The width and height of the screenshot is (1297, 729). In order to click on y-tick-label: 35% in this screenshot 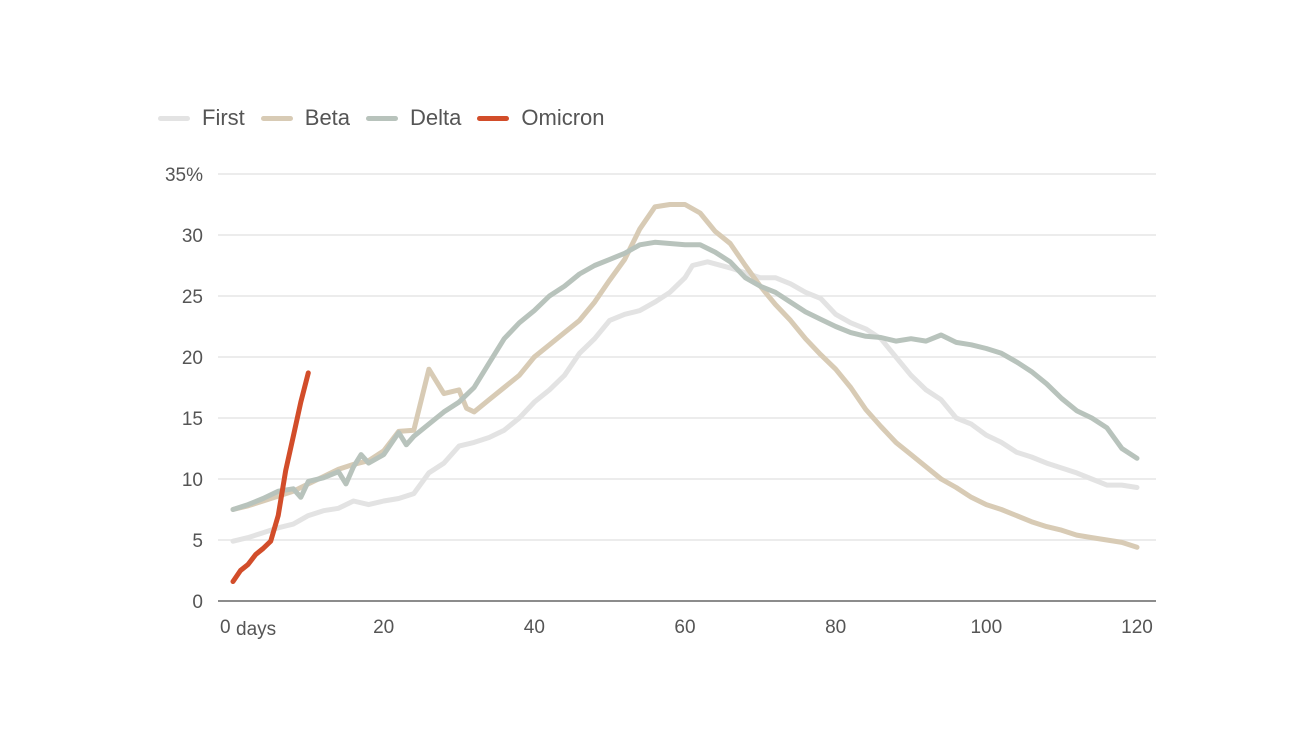, I will do `click(184, 175)`.